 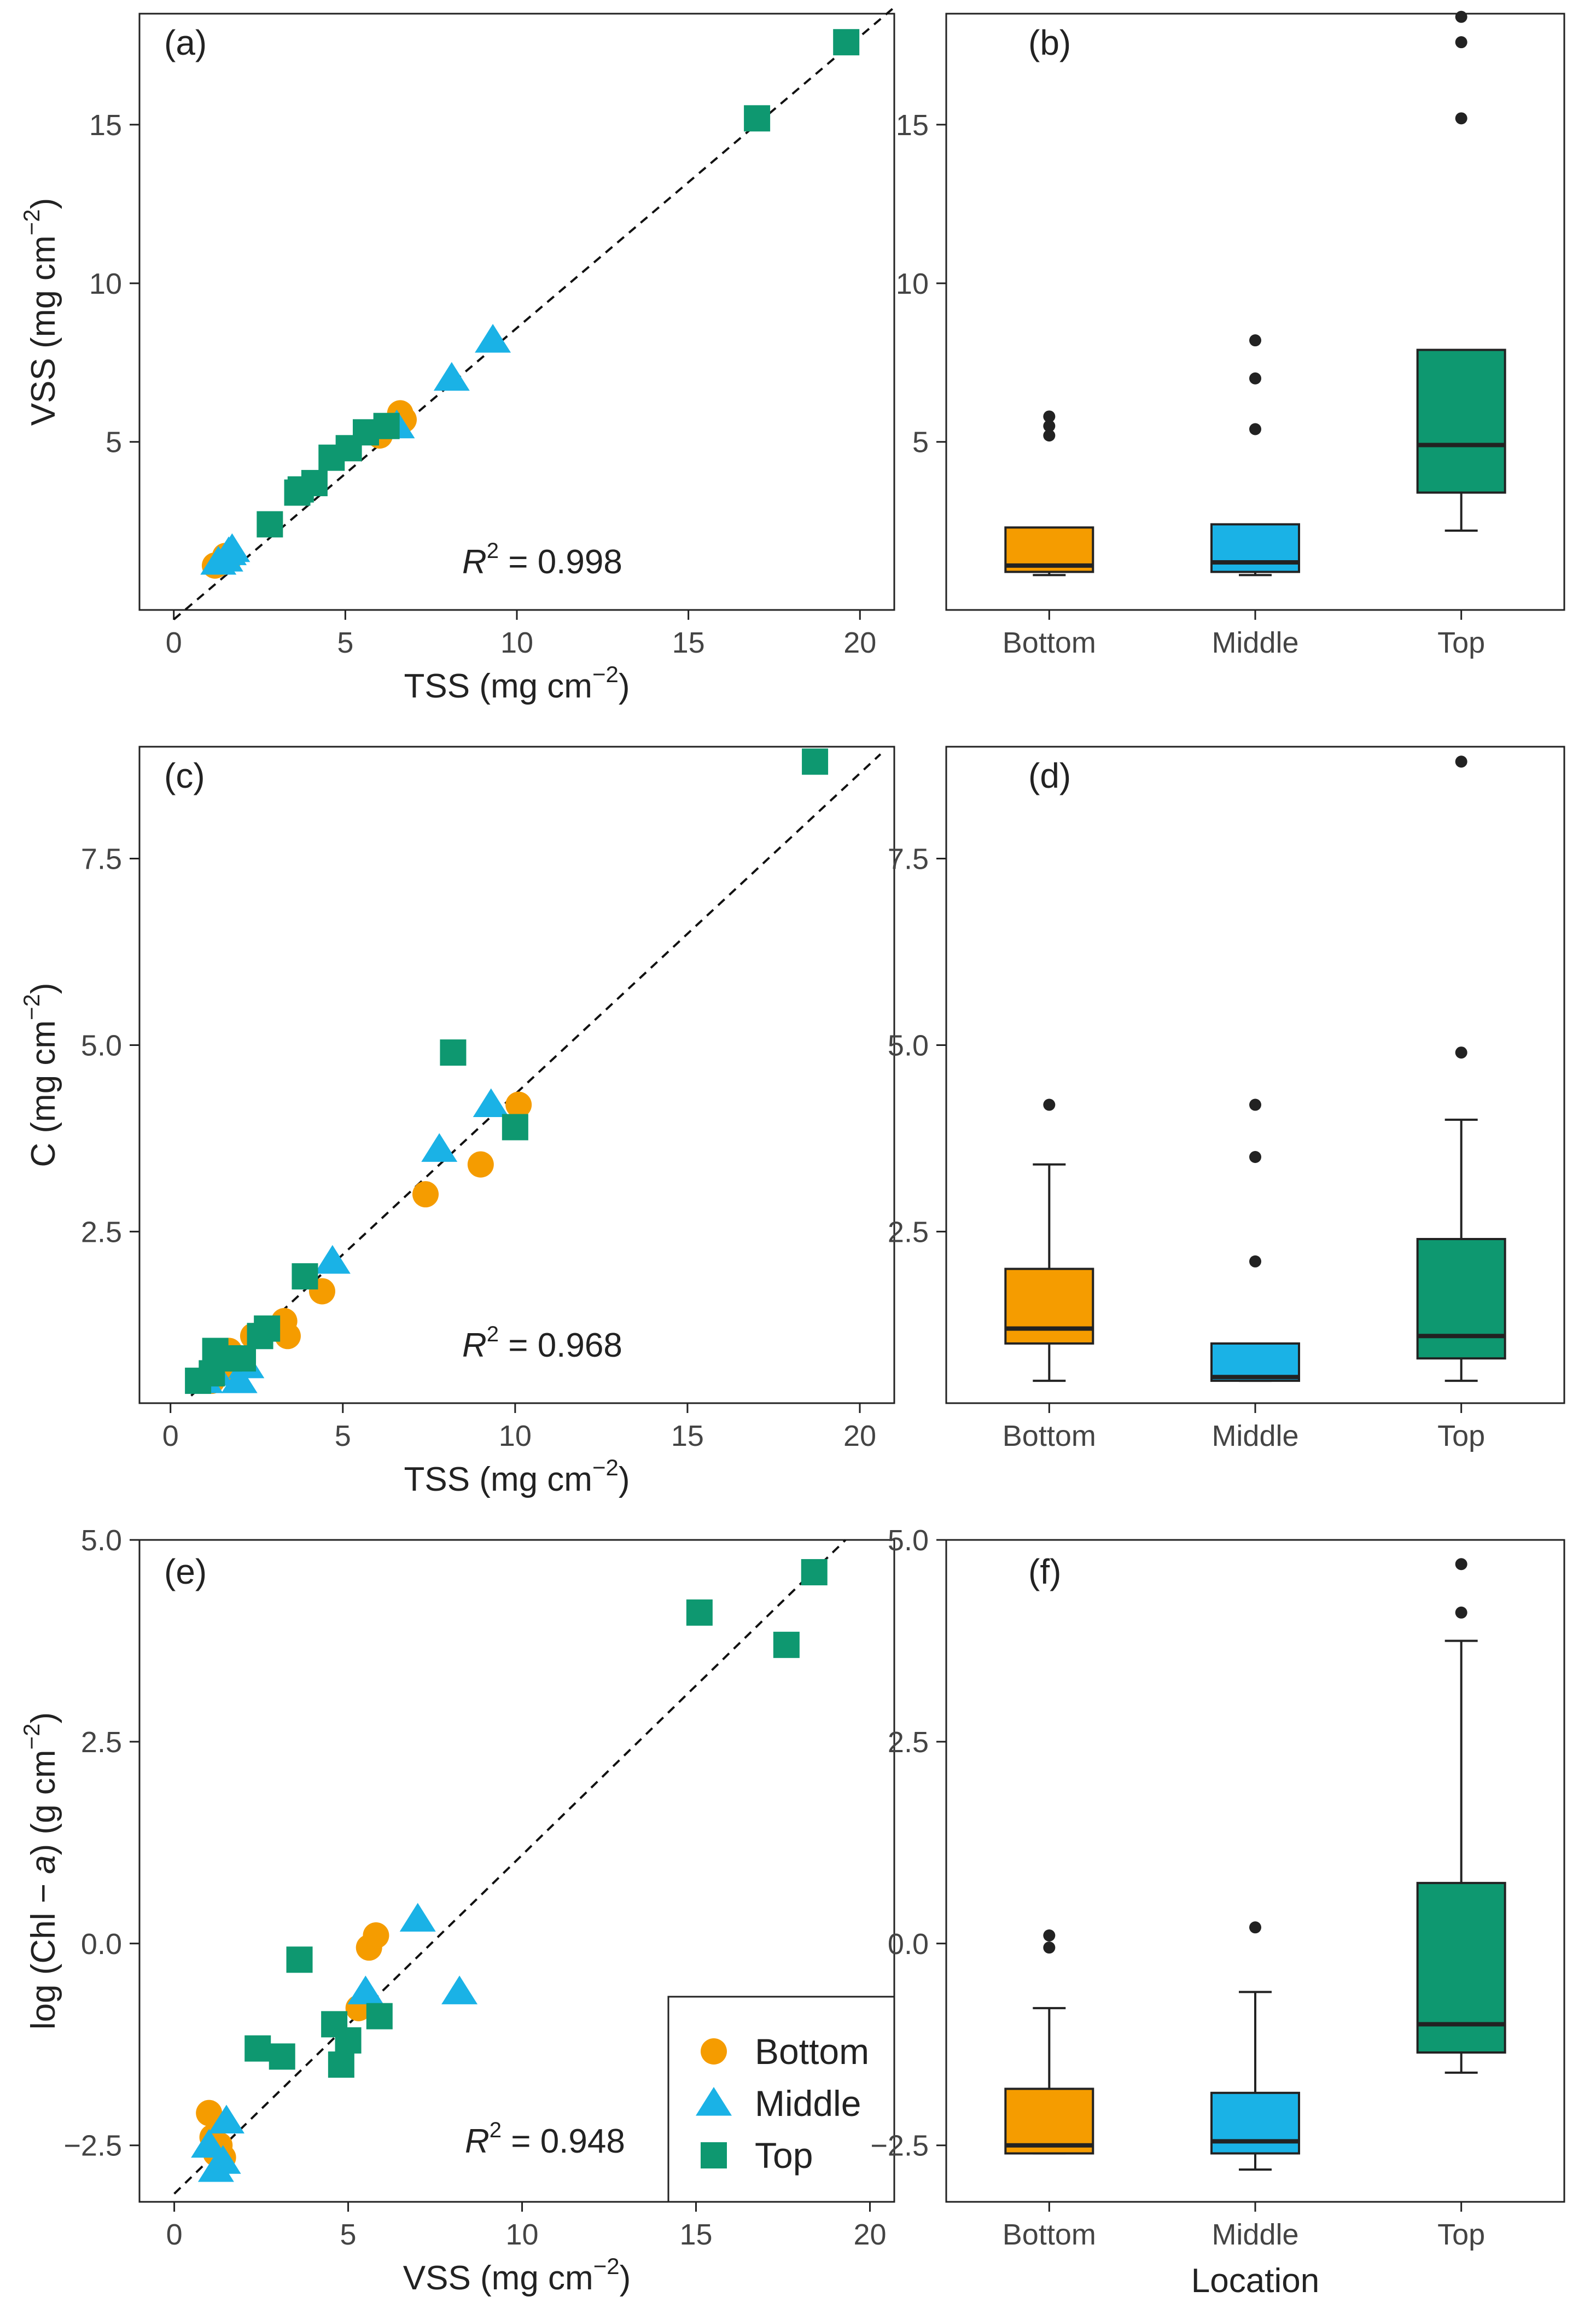 I want to click on panel-label: (b), so click(x=1049, y=42).